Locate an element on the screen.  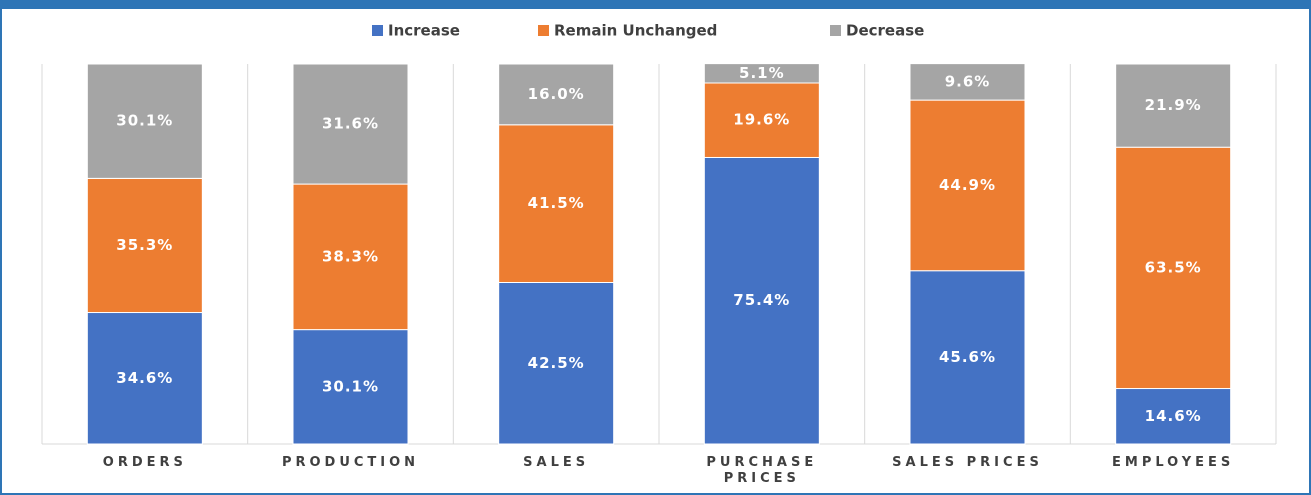
data-label: 41.5% is located at coordinates (556, 203).